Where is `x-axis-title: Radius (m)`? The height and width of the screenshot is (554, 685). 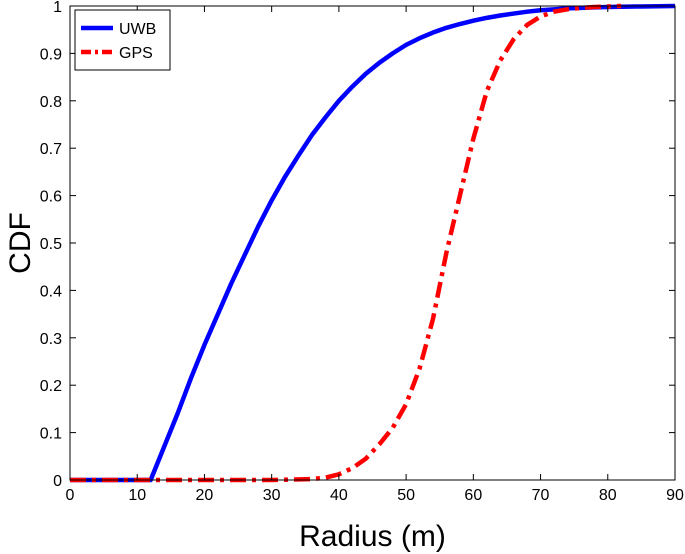
x-axis-title: Radius (m) is located at coordinates (372, 536).